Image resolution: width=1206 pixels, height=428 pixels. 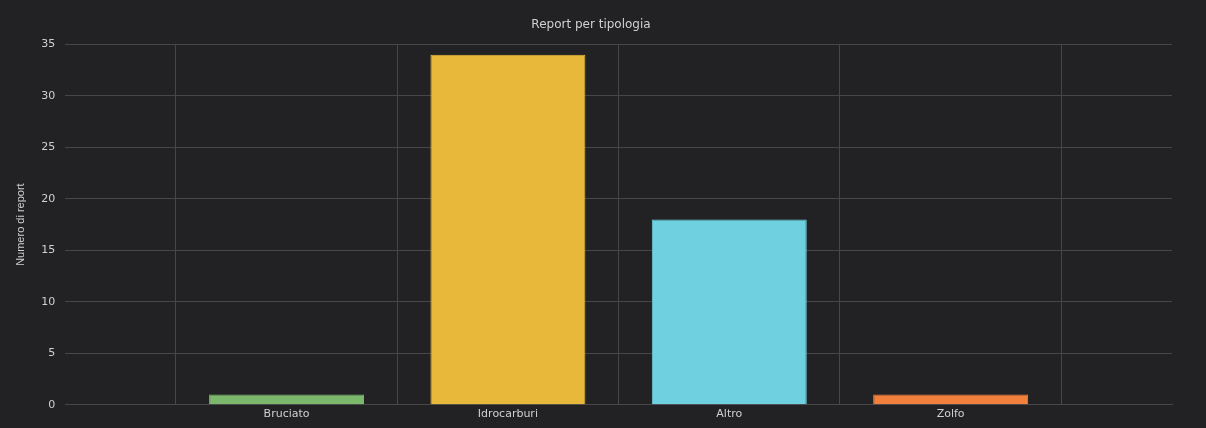 What do you see at coordinates (48, 250) in the screenshot?
I see `y-tick-label: 15` at bounding box center [48, 250].